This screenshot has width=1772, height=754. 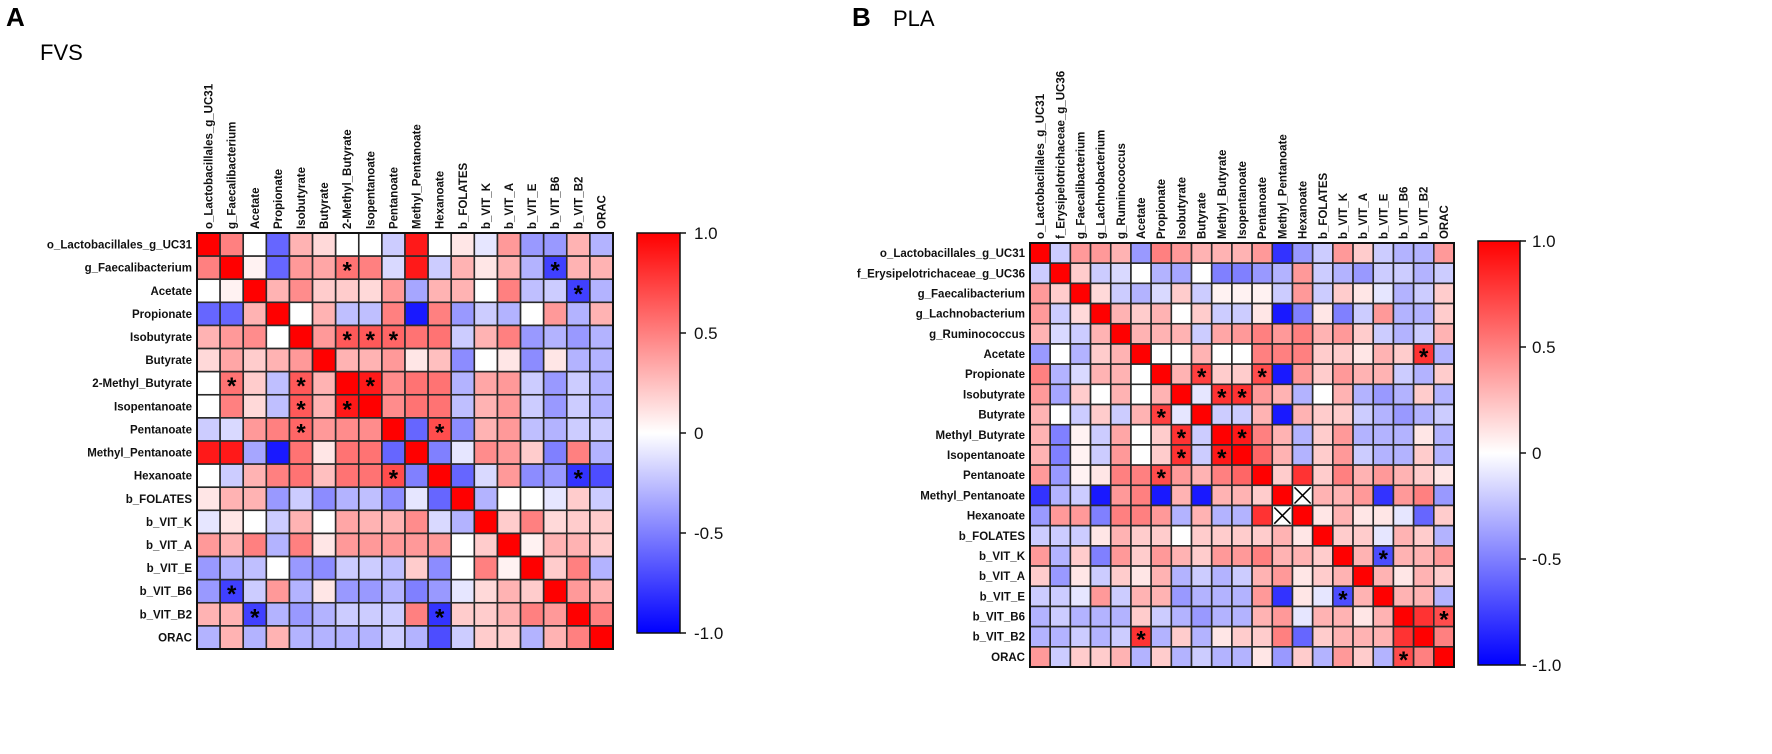 I want to click on row-label: b_VIT_A, so click(x=169, y=546).